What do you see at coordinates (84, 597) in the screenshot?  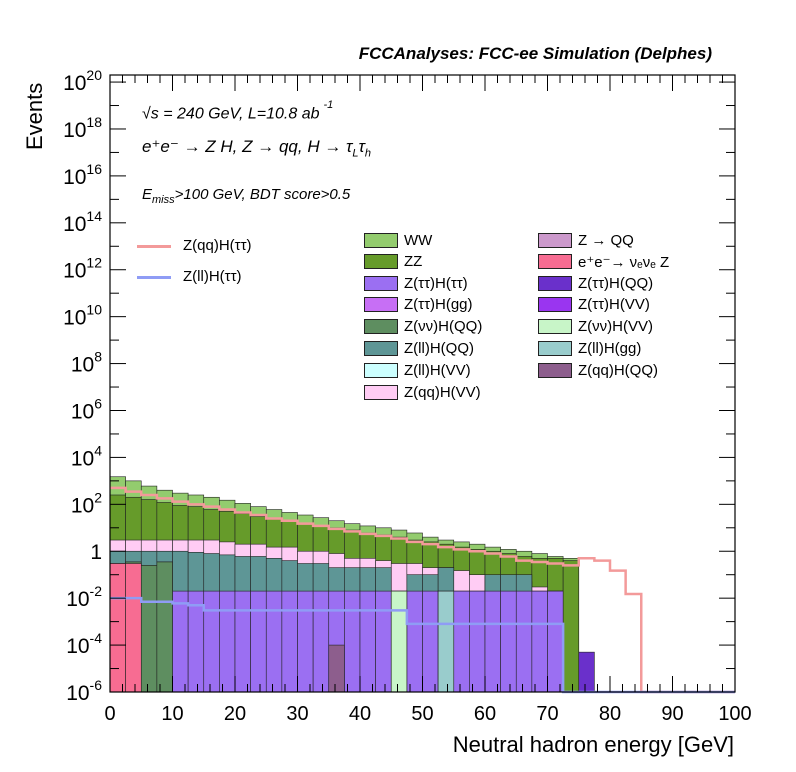 I see `y-tick-label: 10⁻²` at bounding box center [84, 597].